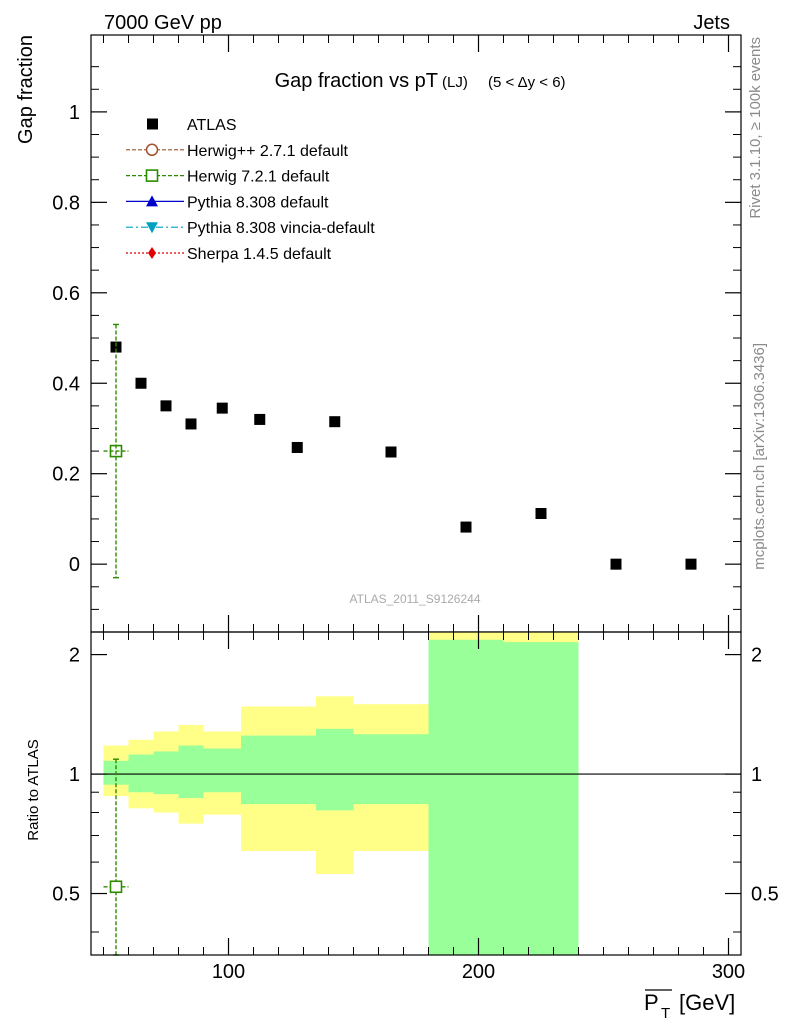 Image resolution: width=786 pixels, height=1024 pixels. I want to click on x-axis-var: P, so click(651, 1002).